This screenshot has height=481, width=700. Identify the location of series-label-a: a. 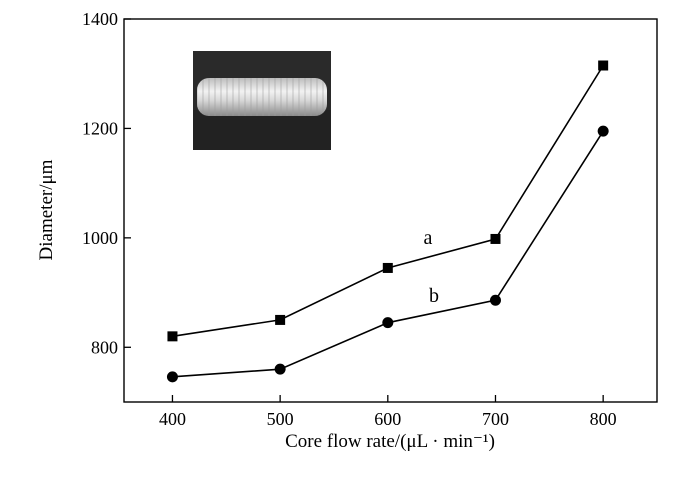
(428, 238).